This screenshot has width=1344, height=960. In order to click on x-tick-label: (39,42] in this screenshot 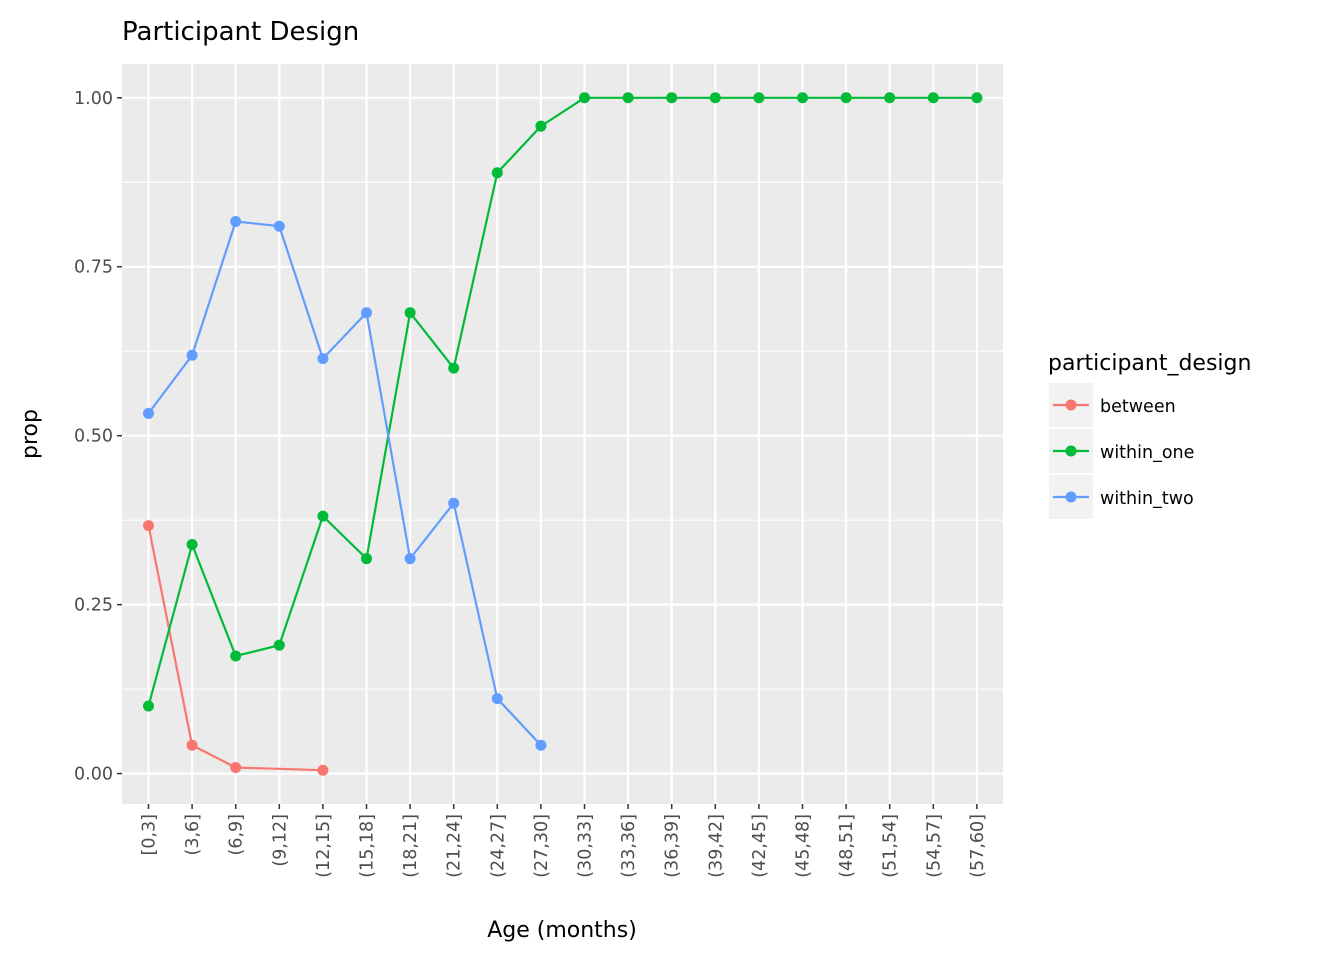, I will do `click(716, 846)`.